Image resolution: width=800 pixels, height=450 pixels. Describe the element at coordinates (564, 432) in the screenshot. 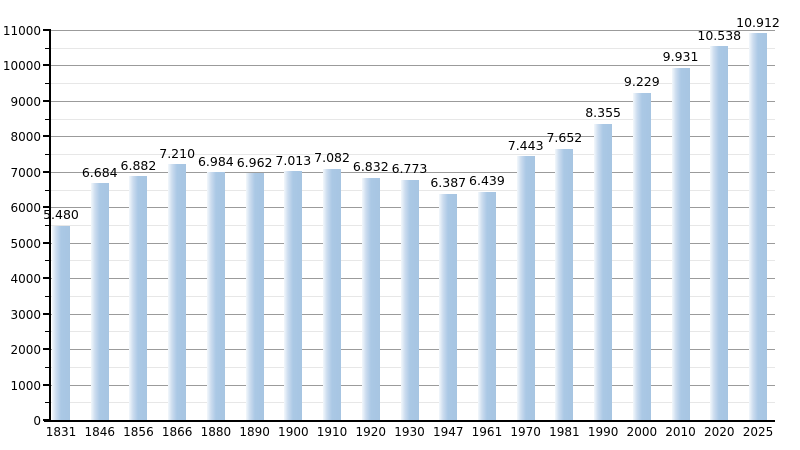

I see `x-axis-label: 1981` at that location.